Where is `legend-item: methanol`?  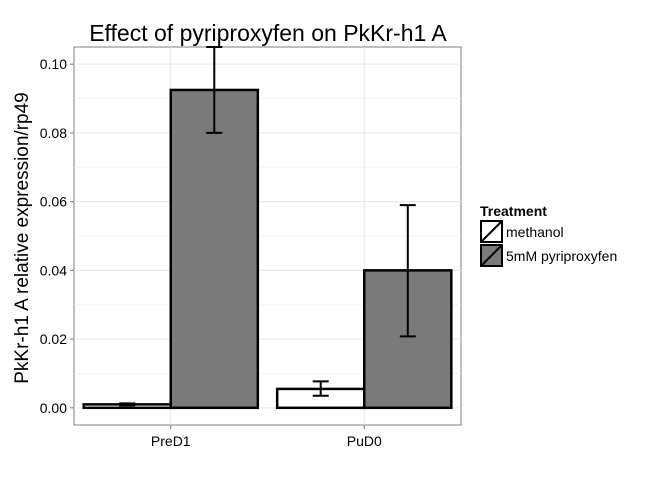
legend-item: methanol is located at coordinates (522, 231).